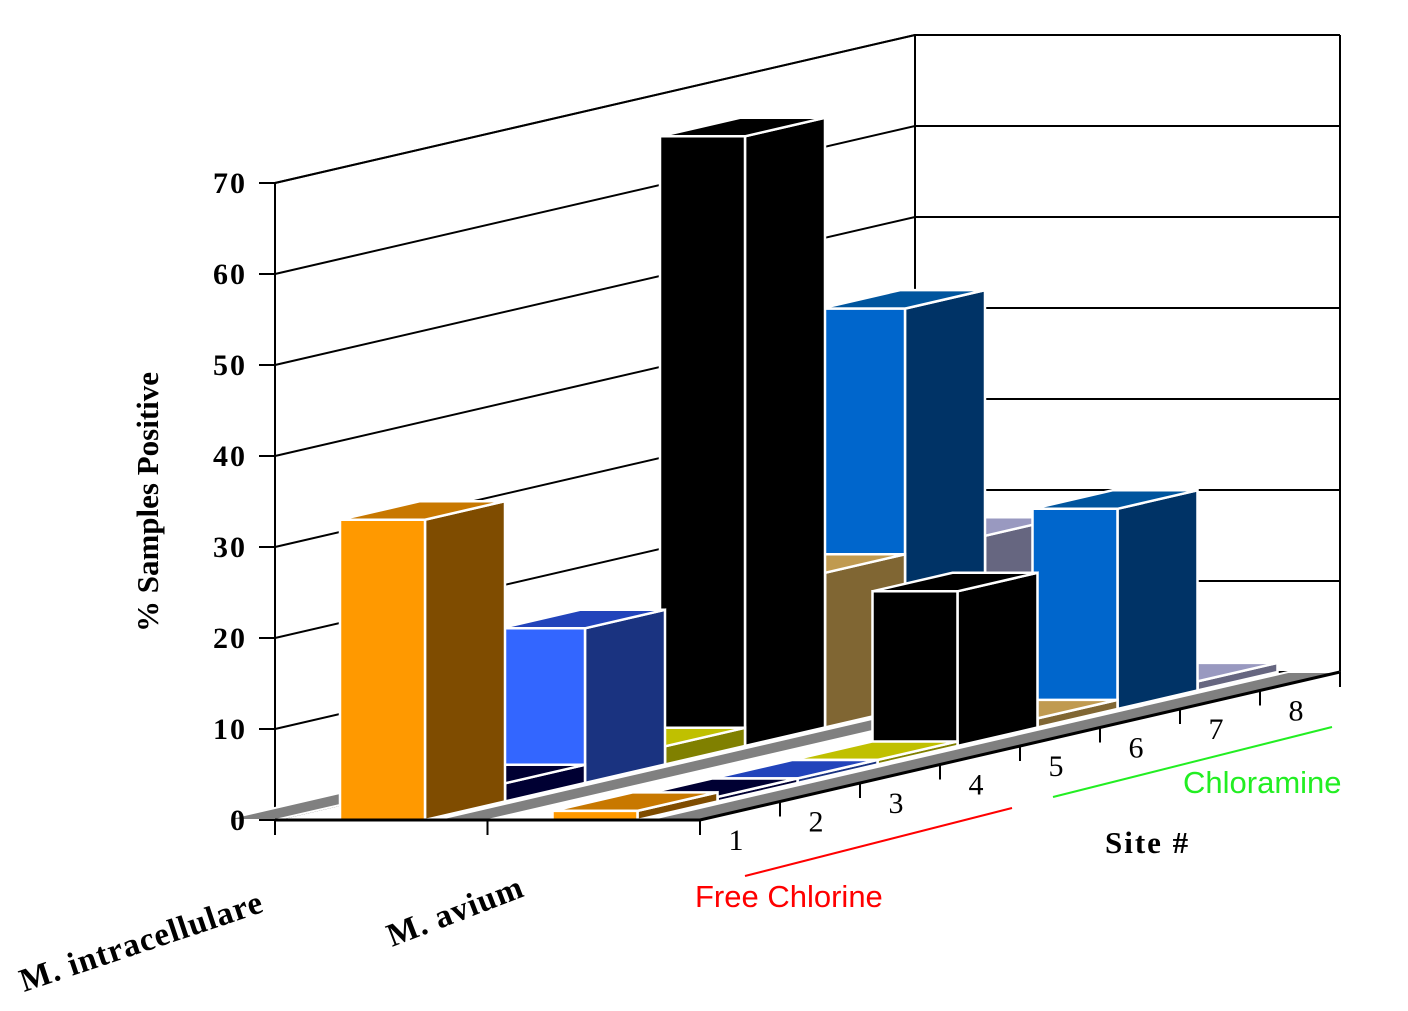 The image size is (1408, 1011). I want to click on y-tick-label: 0, so click(238, 820).